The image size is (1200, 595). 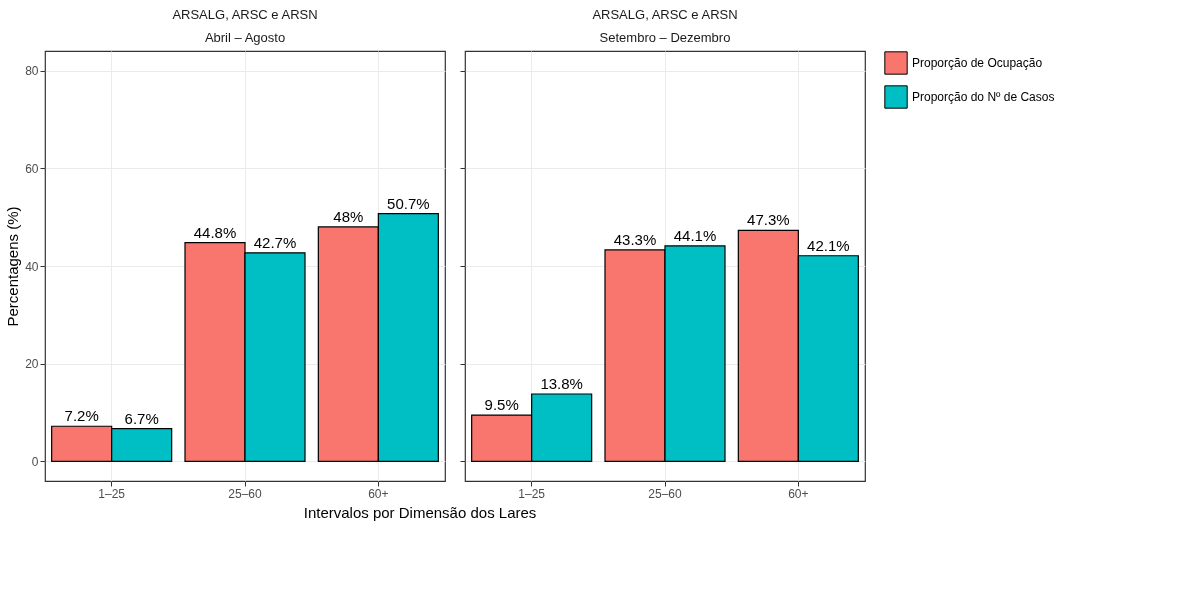 I want to click on legend-label: Proporção do Nº de Casos, so click(x=983, y=97).